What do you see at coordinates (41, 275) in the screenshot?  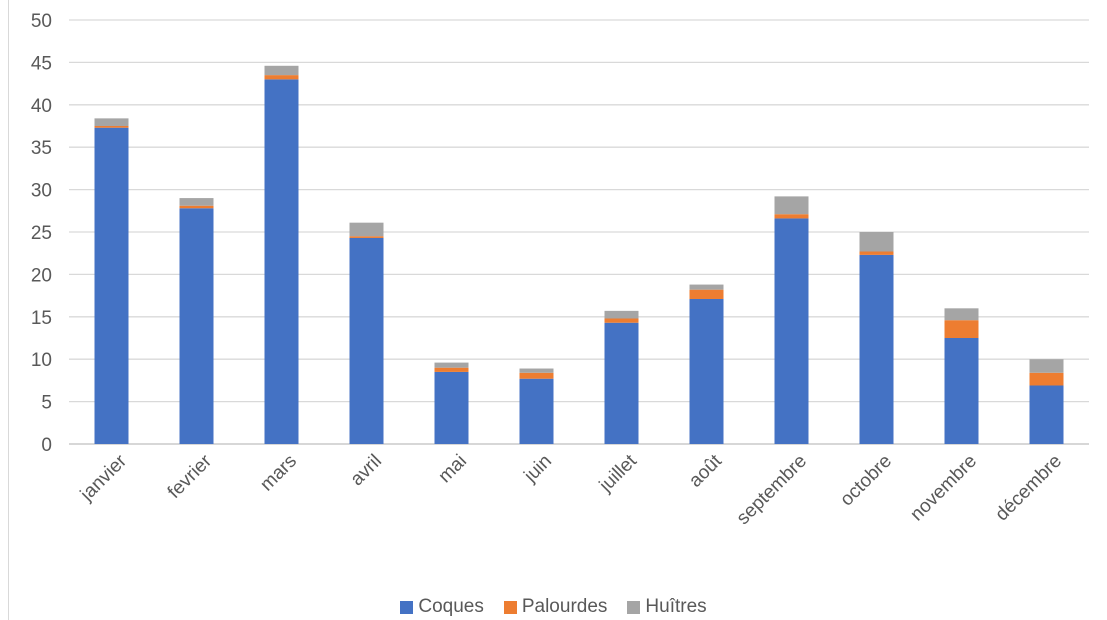 I see `y-tick-label: 20` at bounding box center [41, 275].